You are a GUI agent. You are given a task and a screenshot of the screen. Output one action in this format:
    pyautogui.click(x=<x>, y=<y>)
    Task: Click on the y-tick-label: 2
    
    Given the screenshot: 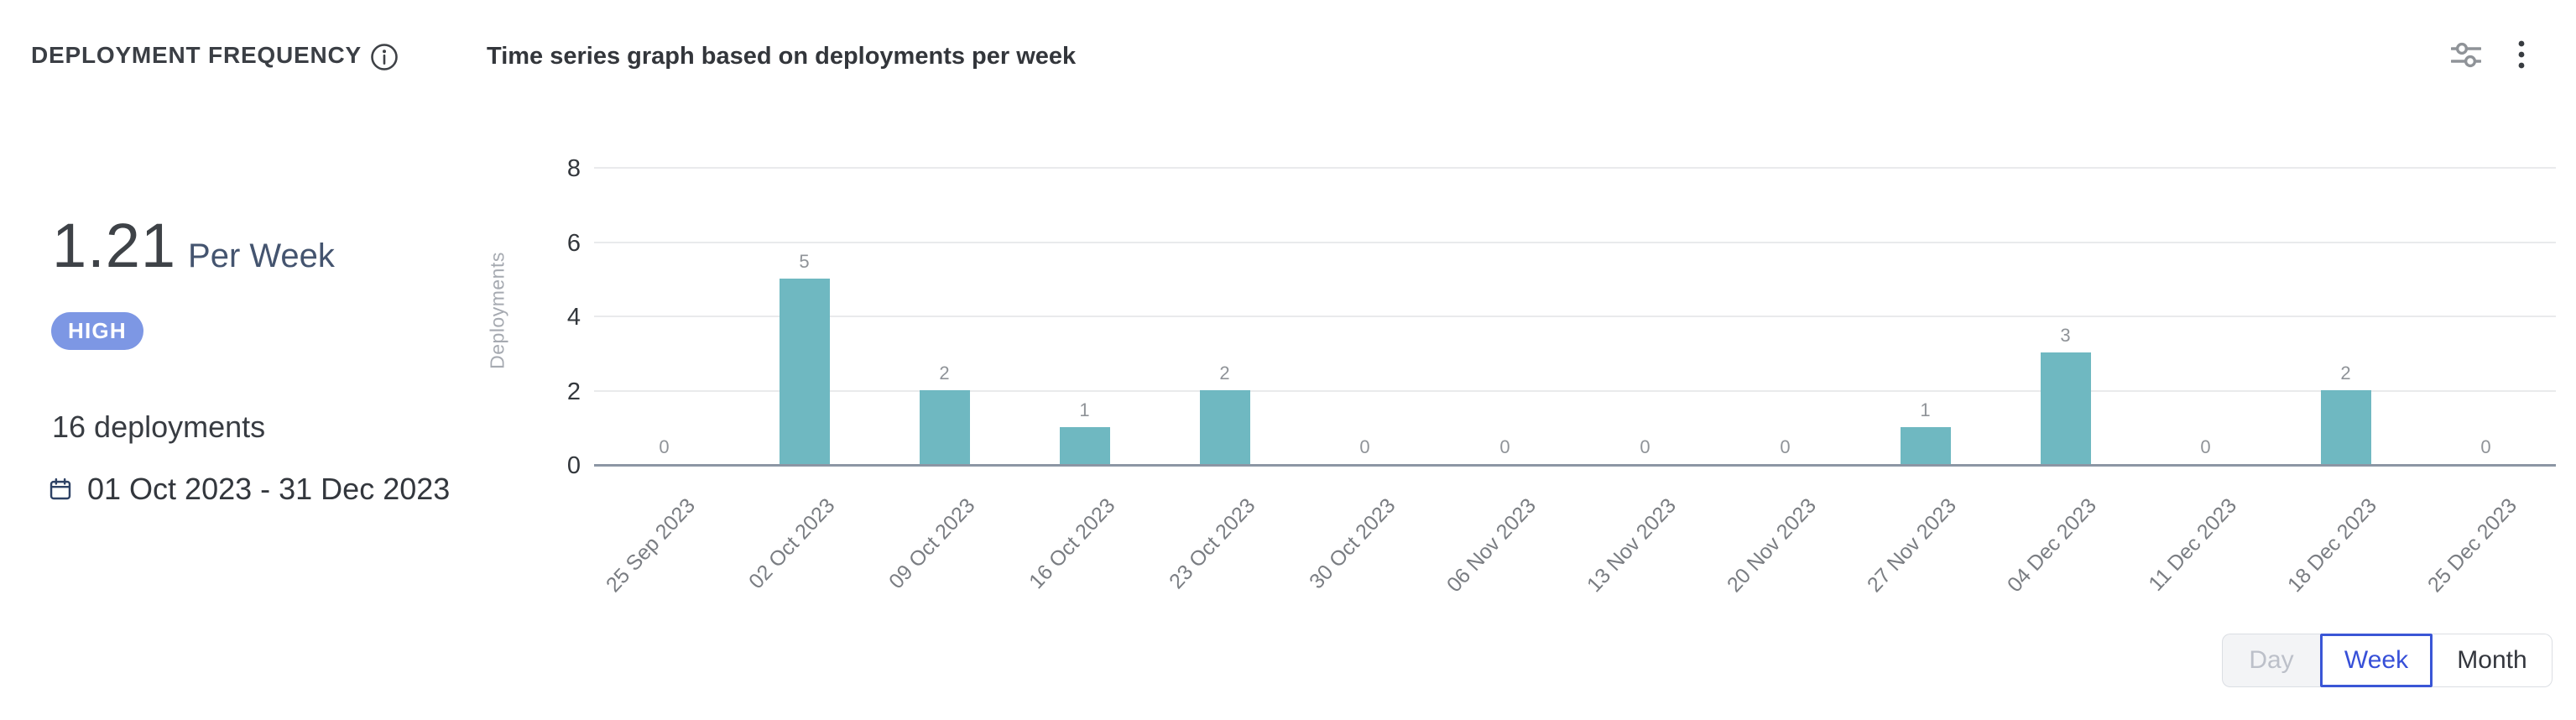 What is the action you would take?
    pyautogui.click(x=573, y=391)
    